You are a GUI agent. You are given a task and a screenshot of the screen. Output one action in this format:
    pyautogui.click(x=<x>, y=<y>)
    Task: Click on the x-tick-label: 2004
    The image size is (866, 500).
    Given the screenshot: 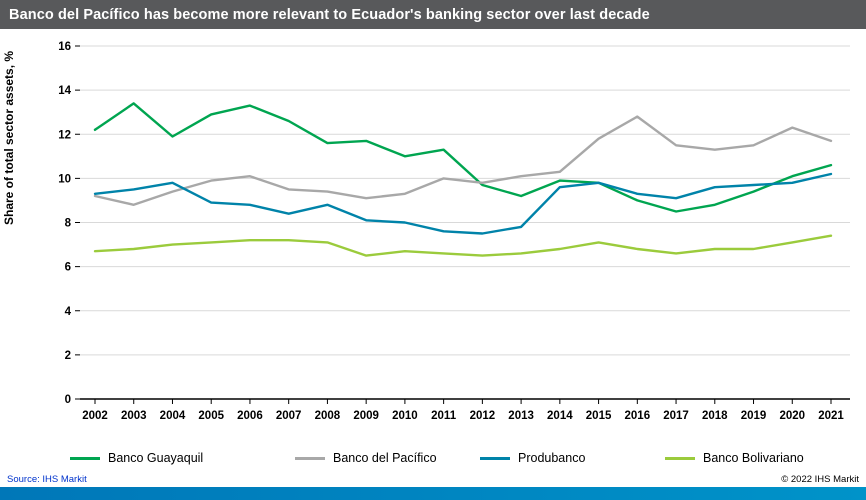 What is the action you would take?
    pyautogui.click(x=173, y=416)
    